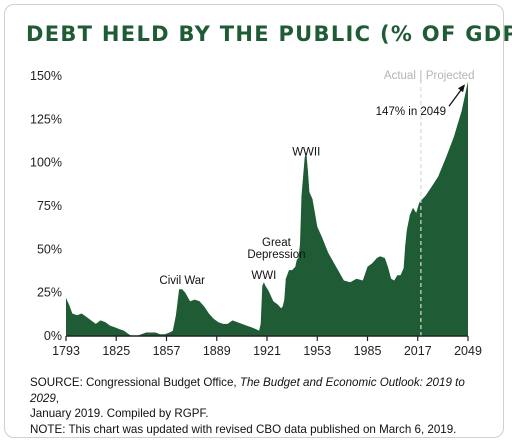 Image resolution: width=512 pixels, height=446 pixels. Describe the element at coordinates (400, 76) in the screenshot. I see `actual-label: Actual` at that location.